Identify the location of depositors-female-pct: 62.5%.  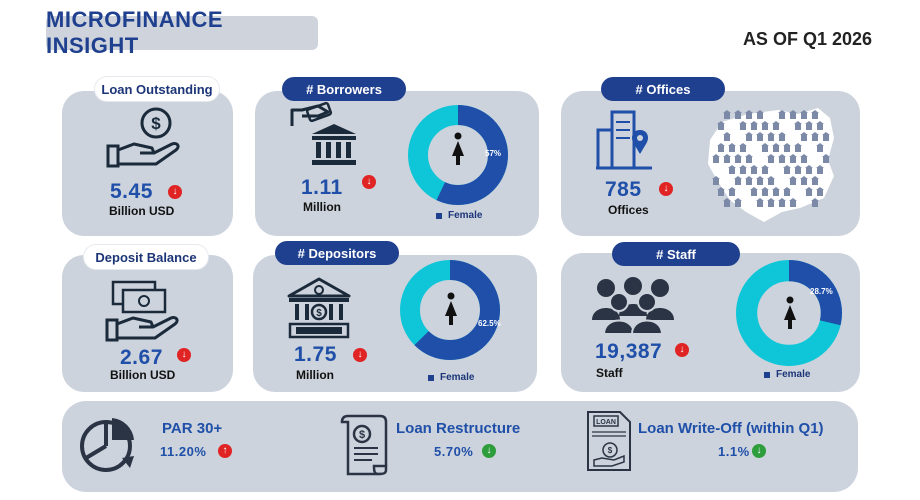
(489, 323).